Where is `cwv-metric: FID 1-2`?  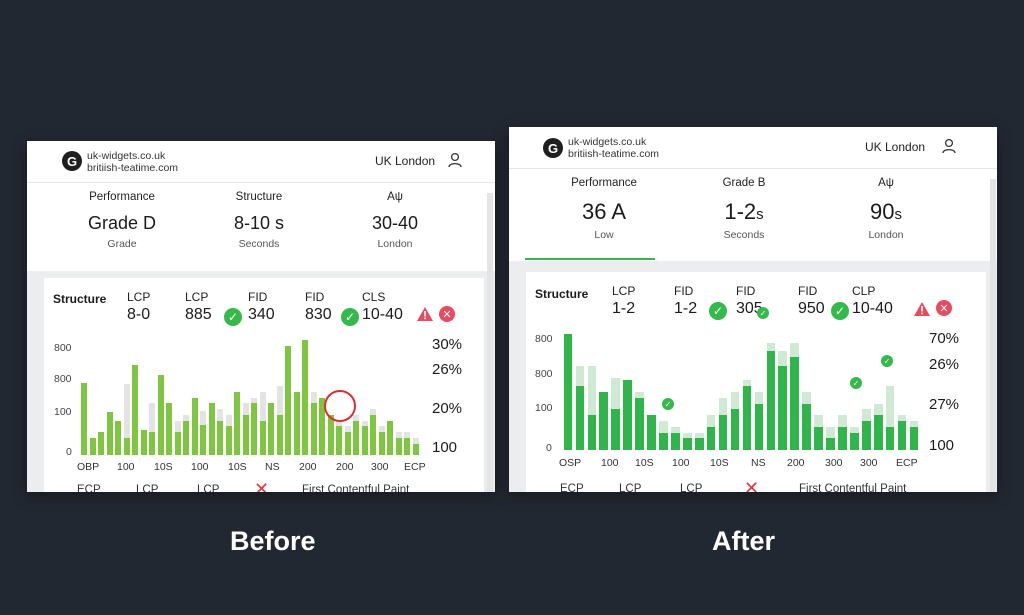 cwv-metric: FID 1-2 is located at coordinates (685, 301).